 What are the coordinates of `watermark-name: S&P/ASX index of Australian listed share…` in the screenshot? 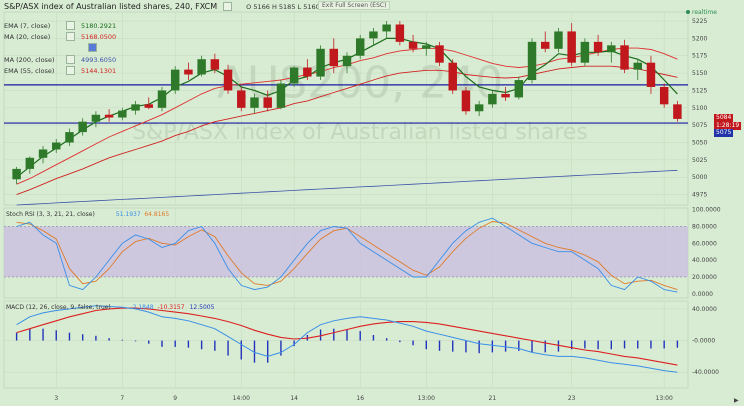 It's located at (360, 132).